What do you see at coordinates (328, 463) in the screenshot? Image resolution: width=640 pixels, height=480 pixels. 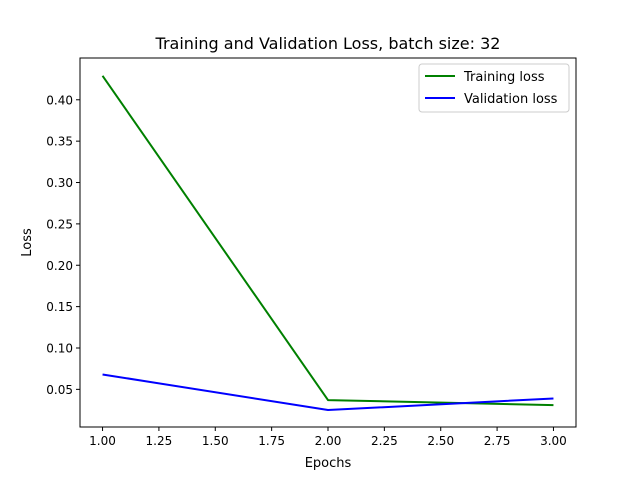 I see `x-axis-label: Epochs` at bounding box center [328, 463].